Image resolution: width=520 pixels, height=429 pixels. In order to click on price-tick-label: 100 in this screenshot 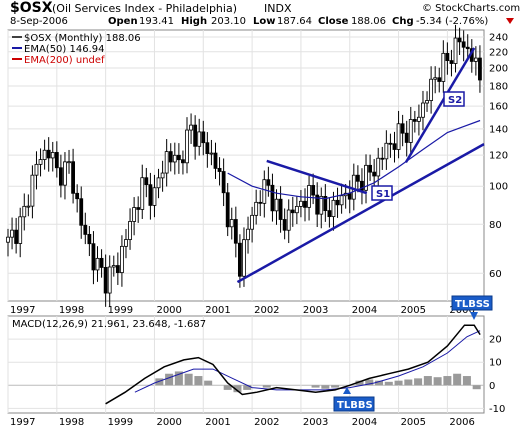, I will do `click(498, 187)`.